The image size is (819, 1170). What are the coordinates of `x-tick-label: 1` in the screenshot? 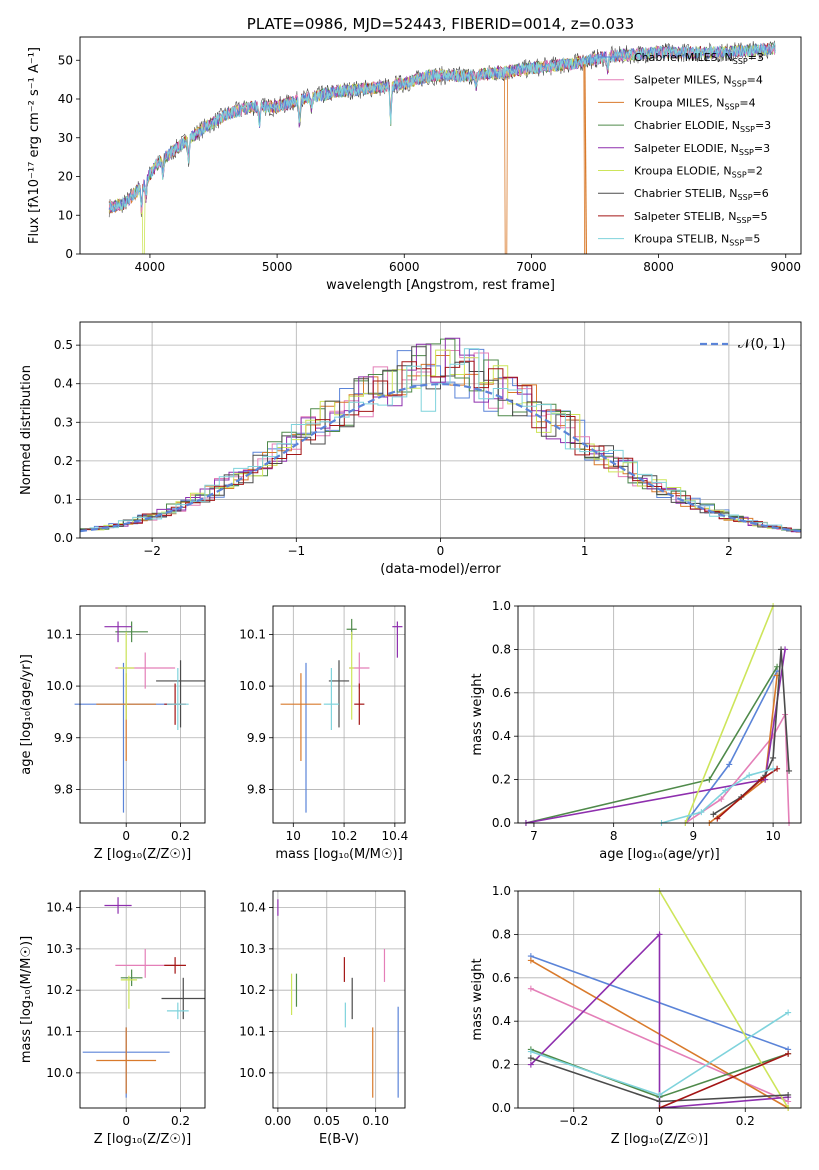 It's located at (585, 551).